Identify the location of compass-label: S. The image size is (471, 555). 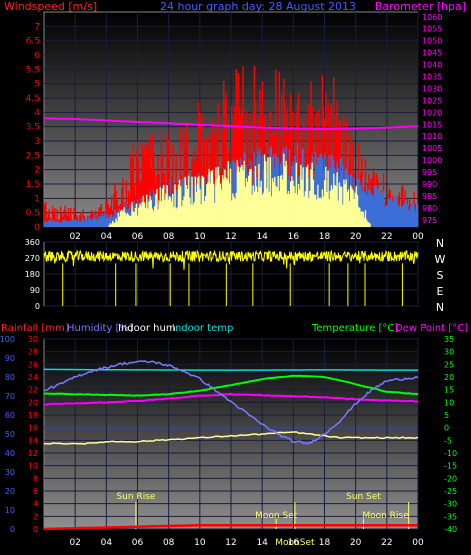
(440, 275).